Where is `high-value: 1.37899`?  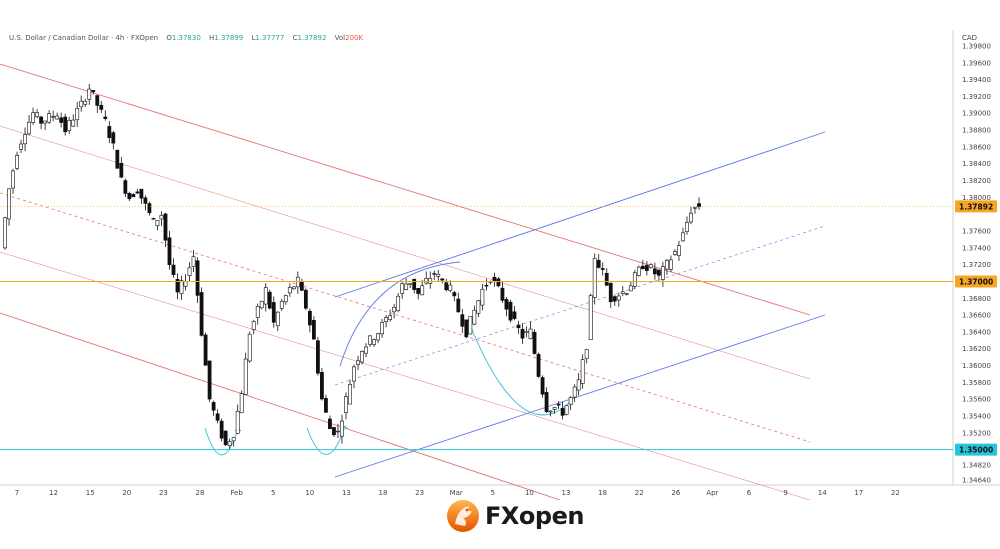
high-value: 1.37899 is located at coordinates (229, 38).